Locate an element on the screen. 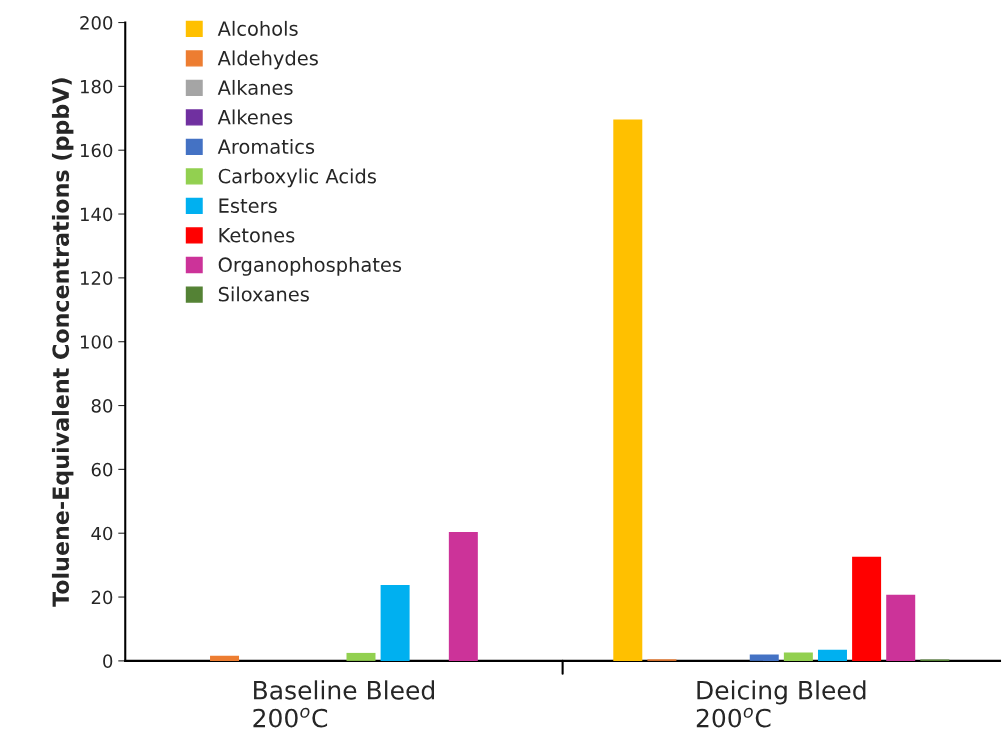 This screenshot has width=1002, height=751. legend-label: Ketones is located at coordinates (257, 235).